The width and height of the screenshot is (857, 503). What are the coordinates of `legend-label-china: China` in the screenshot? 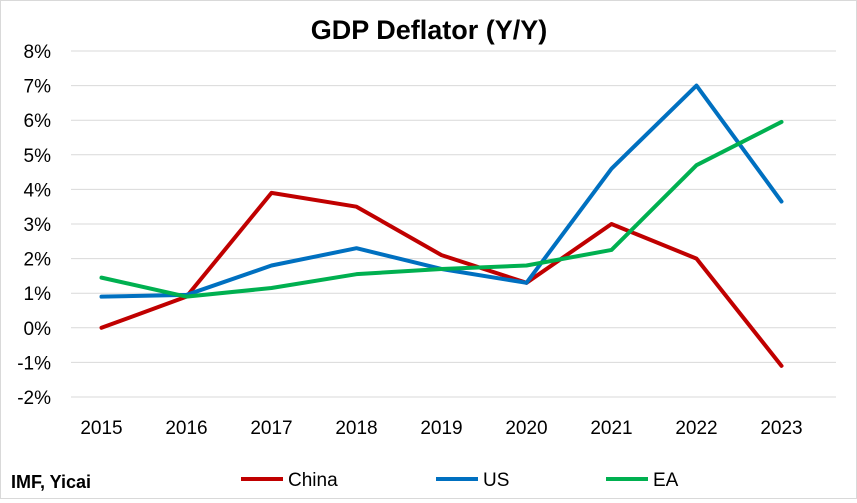 It's located at (313, 480).